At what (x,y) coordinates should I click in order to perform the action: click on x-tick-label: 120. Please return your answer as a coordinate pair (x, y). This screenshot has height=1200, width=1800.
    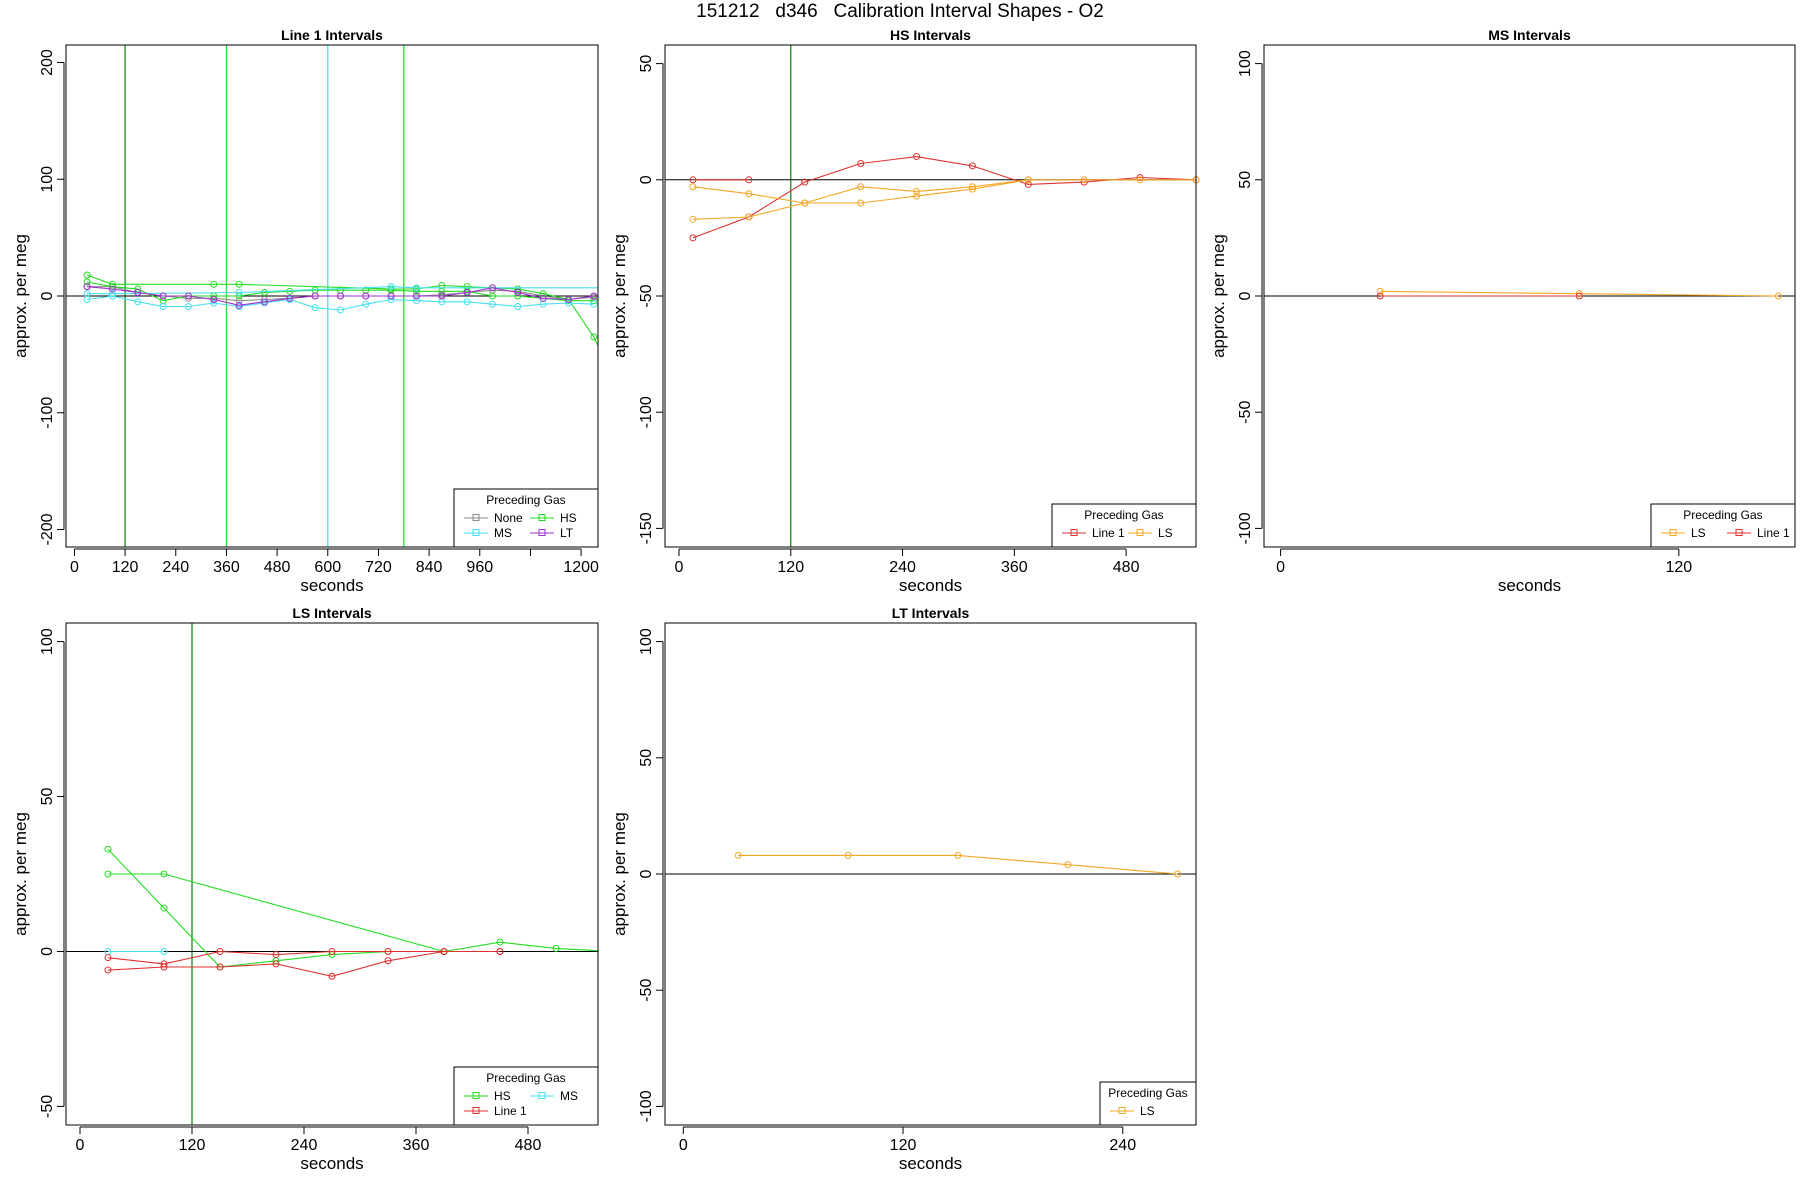
    Looking at the image, I should click on (192, 1145).